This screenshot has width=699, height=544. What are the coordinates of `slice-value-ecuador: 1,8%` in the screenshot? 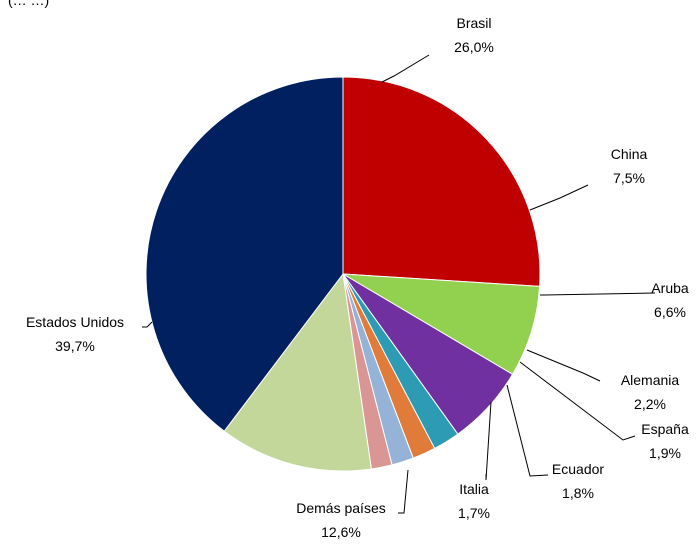 It's located at (578, 493).